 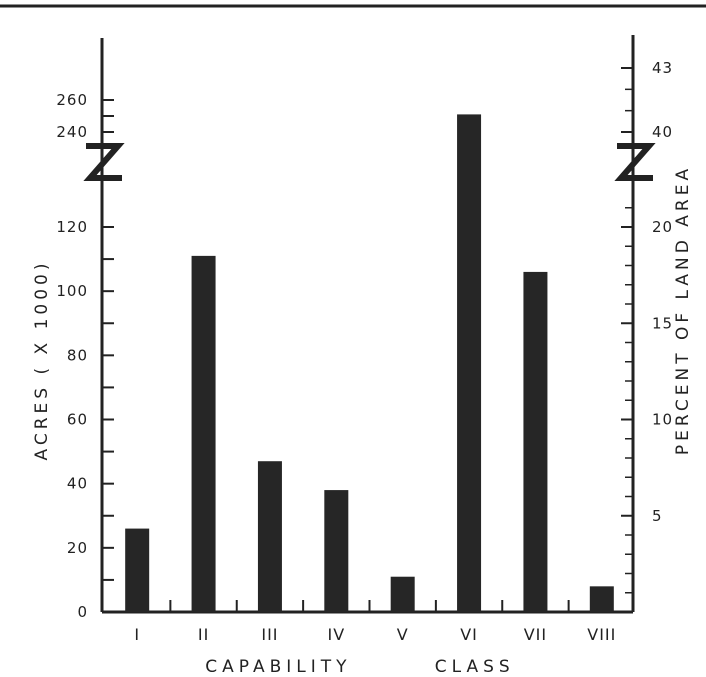 What do you see at coordinates (535, 634) in the screenshot?
I see `category-label: VII` at bounding box center [535, 634].